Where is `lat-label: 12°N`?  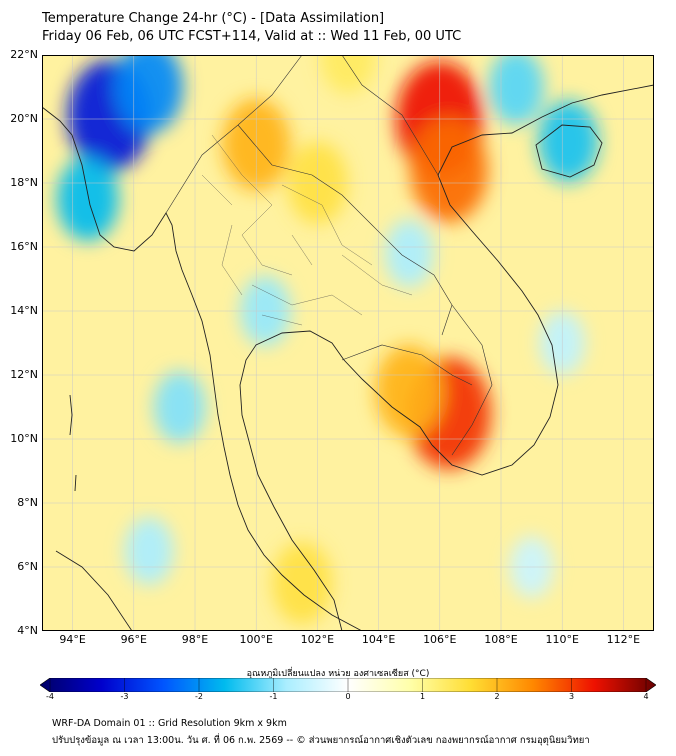
lat-label: 12°N is located at coordinates (24, 374).